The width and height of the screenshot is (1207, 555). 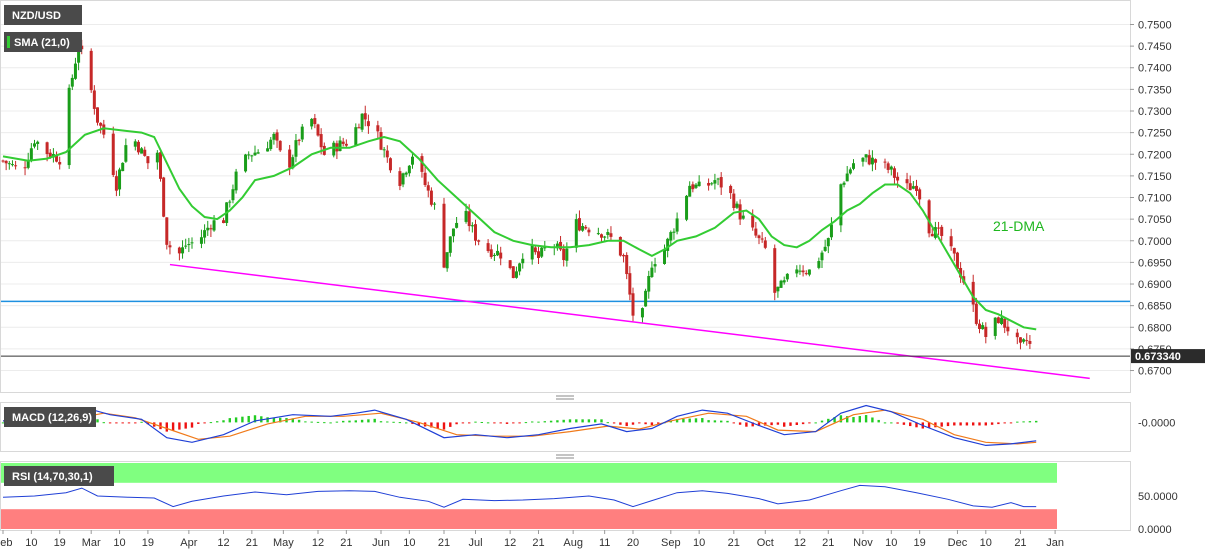 I want to click on price-tick-label: 0.6700, so click(x=1155, y=372).